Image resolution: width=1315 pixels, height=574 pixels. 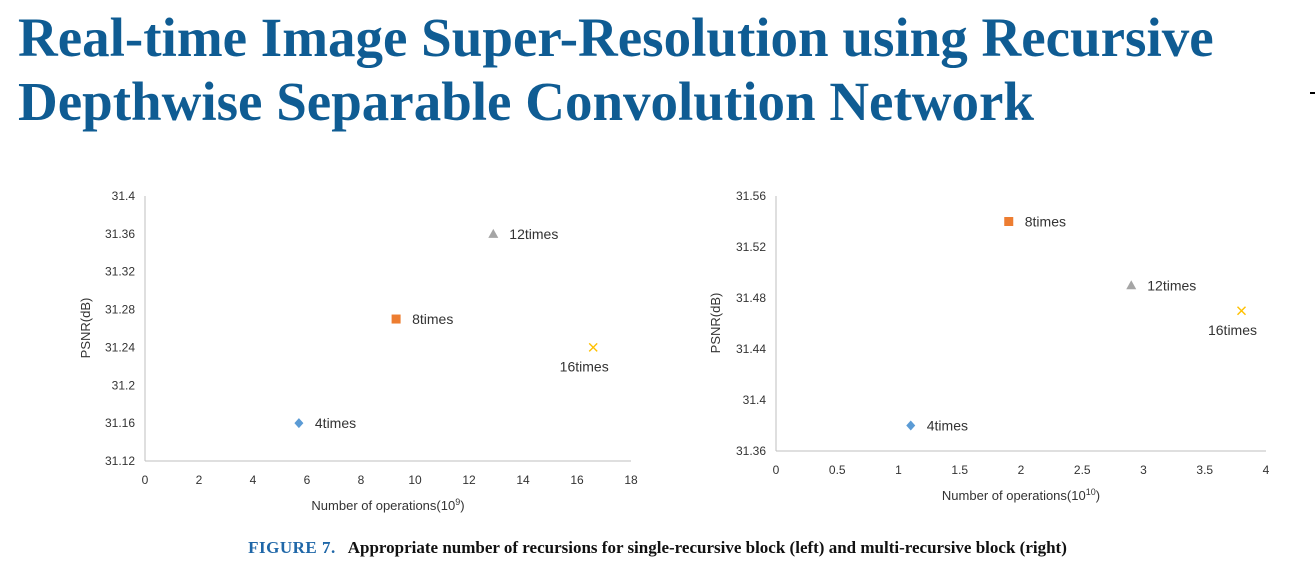 What do you see at coordinates (526, 101) in the screenshot?
I see `paper-title-line-2: Depthwise Separable Convolution Network` at bounding box center [526, 101].